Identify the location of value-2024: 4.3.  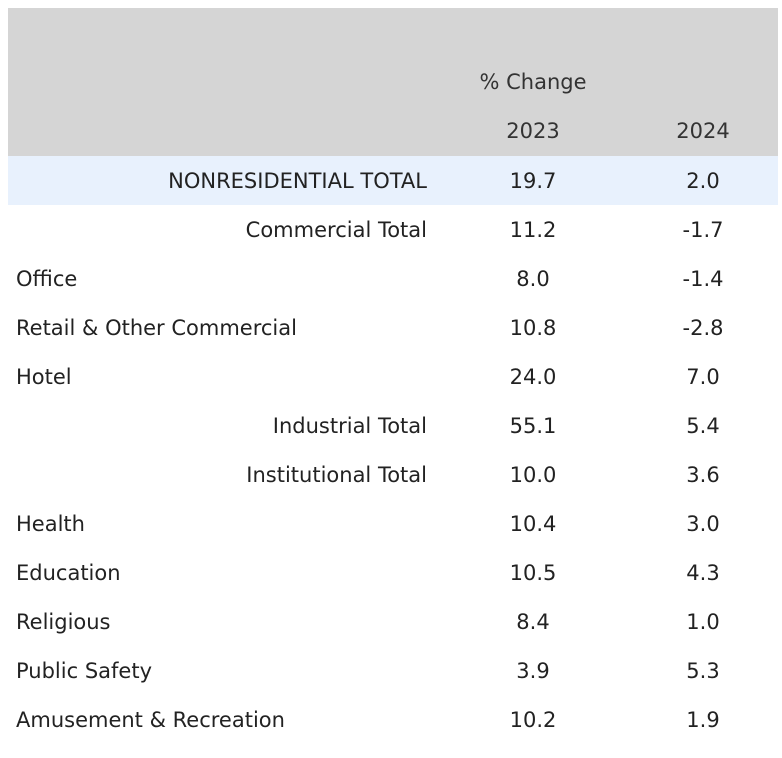
(703, 572).